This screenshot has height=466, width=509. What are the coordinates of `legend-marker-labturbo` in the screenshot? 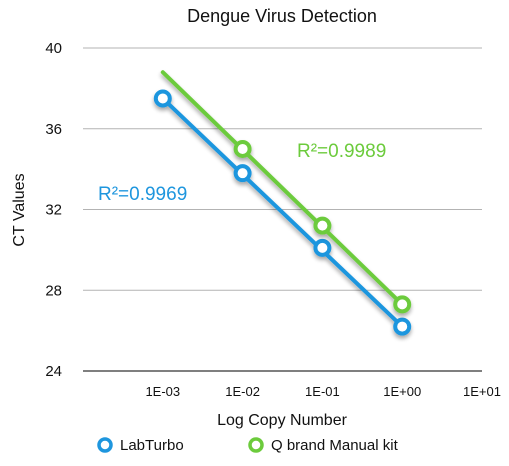 It's located at (105, 445).